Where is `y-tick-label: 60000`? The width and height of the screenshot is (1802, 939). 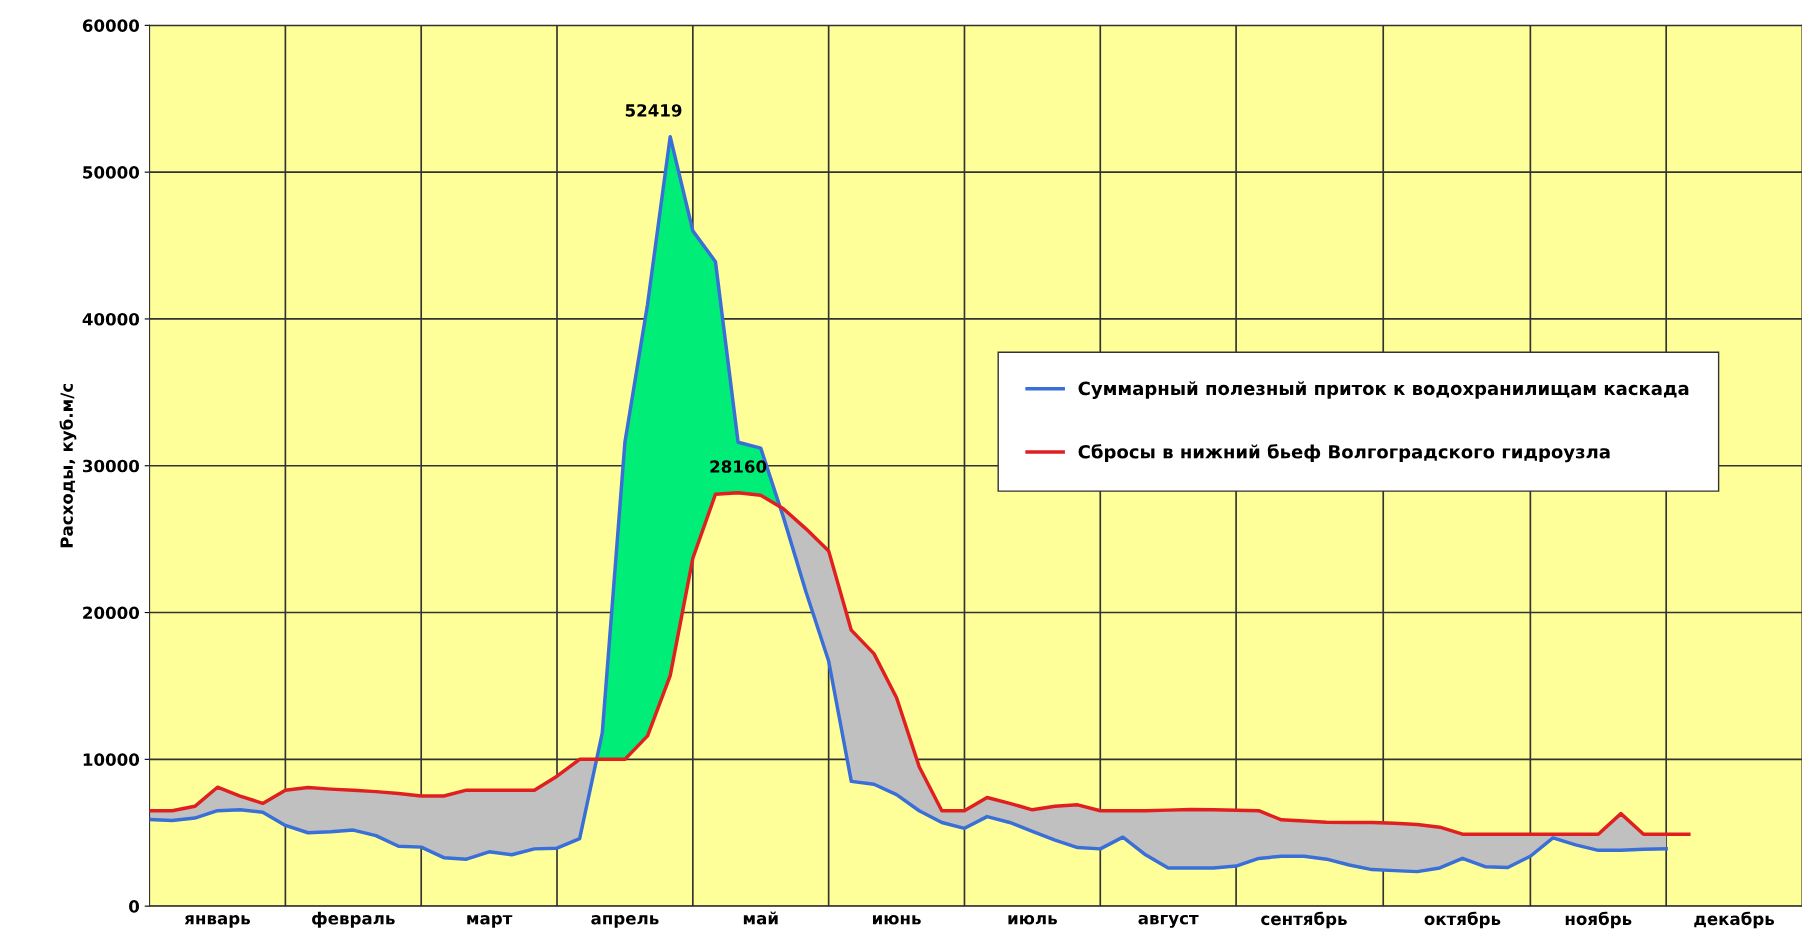
y-tick-label: 60000 is located at coordinates (111, 25).